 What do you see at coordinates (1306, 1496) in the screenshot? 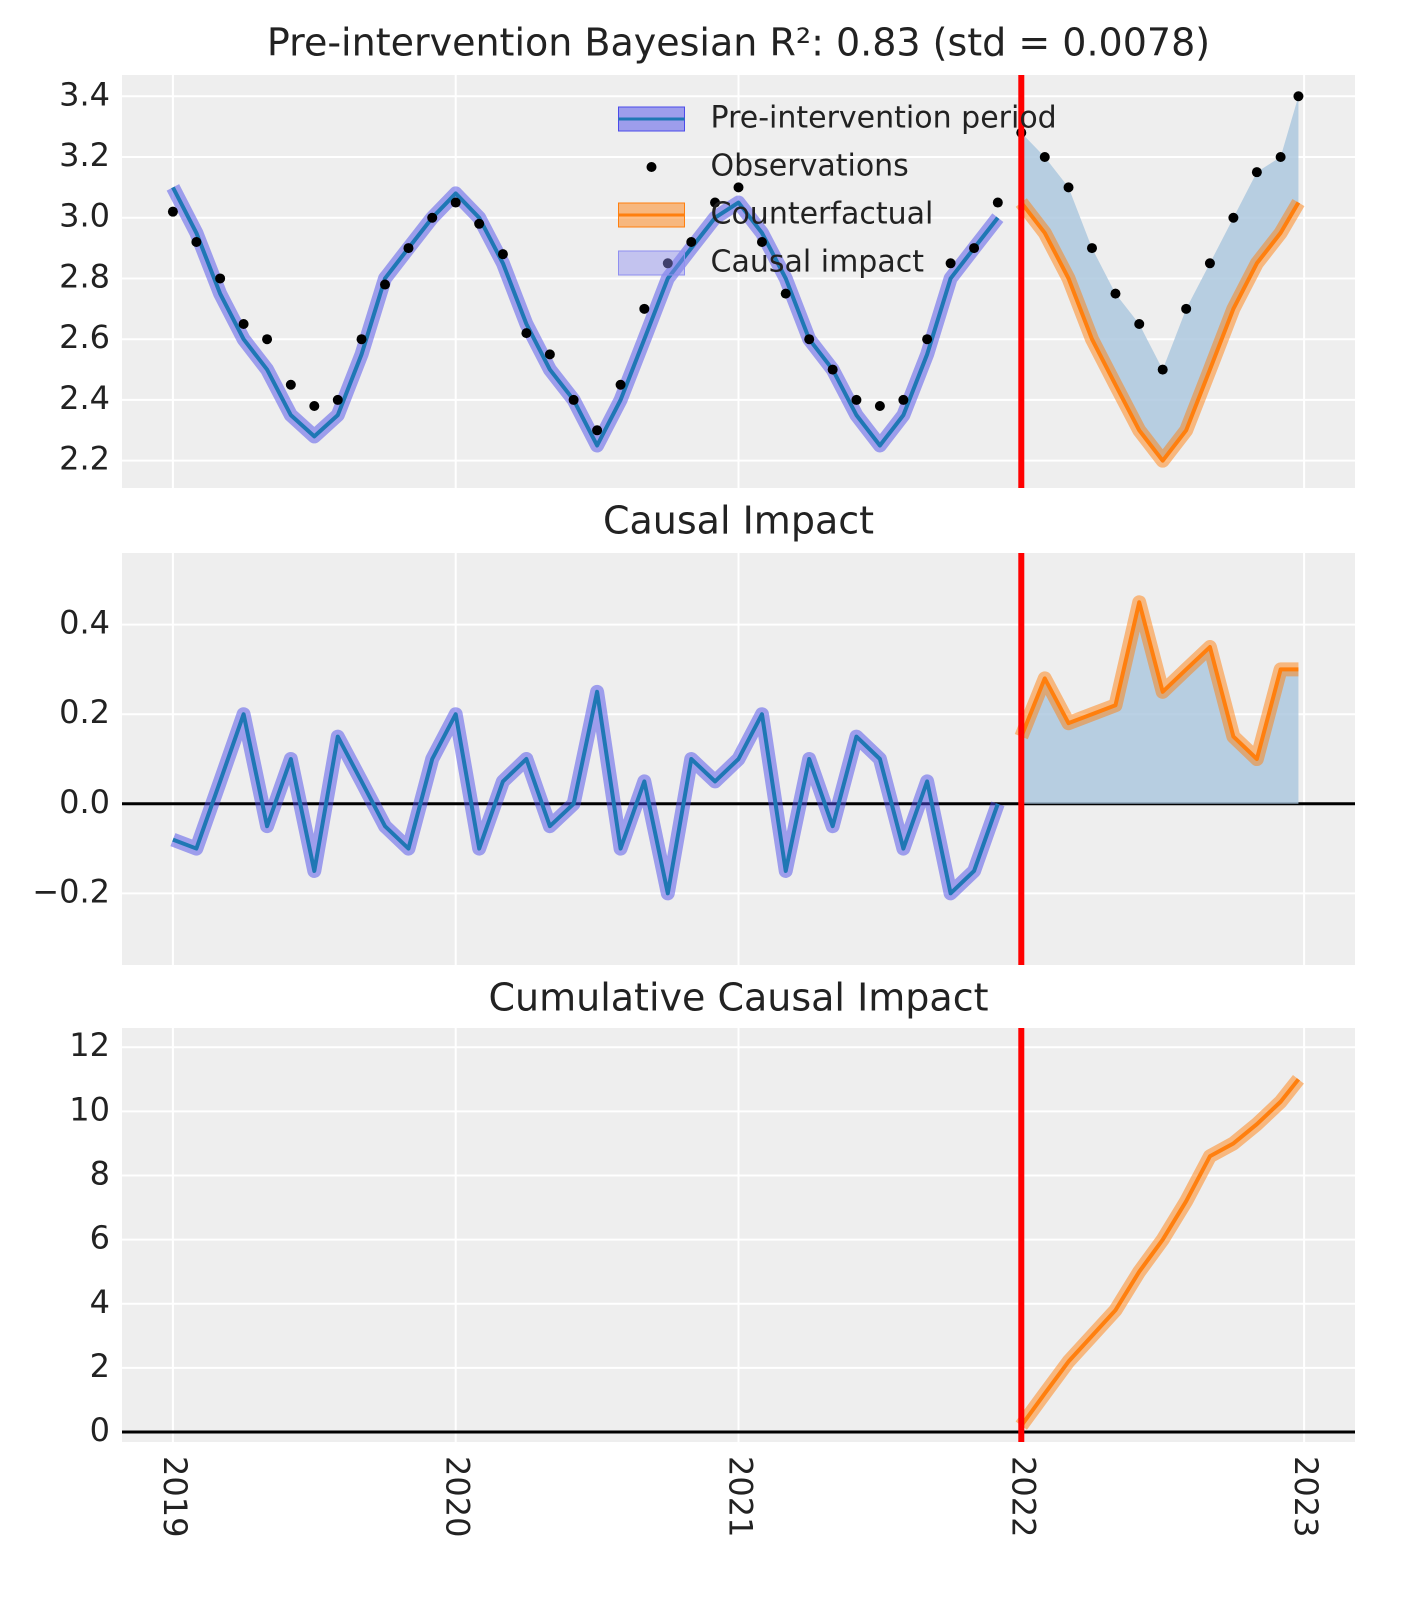
I see `x-tick-label: 2023` at bounding box center [1306, 1496].